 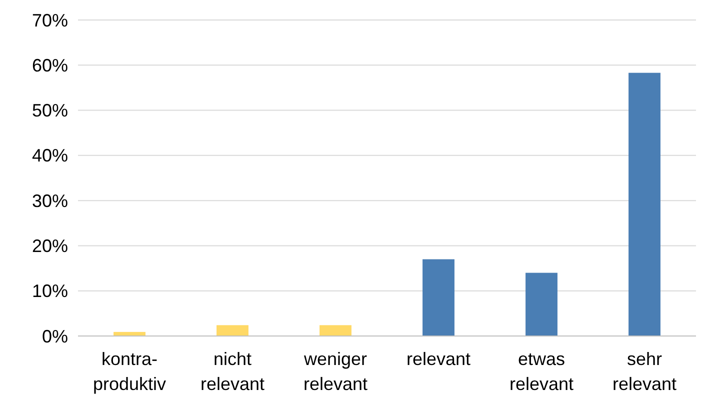 I want to click on x-tick-label: etwas relevant, so click(x=541, y=371).